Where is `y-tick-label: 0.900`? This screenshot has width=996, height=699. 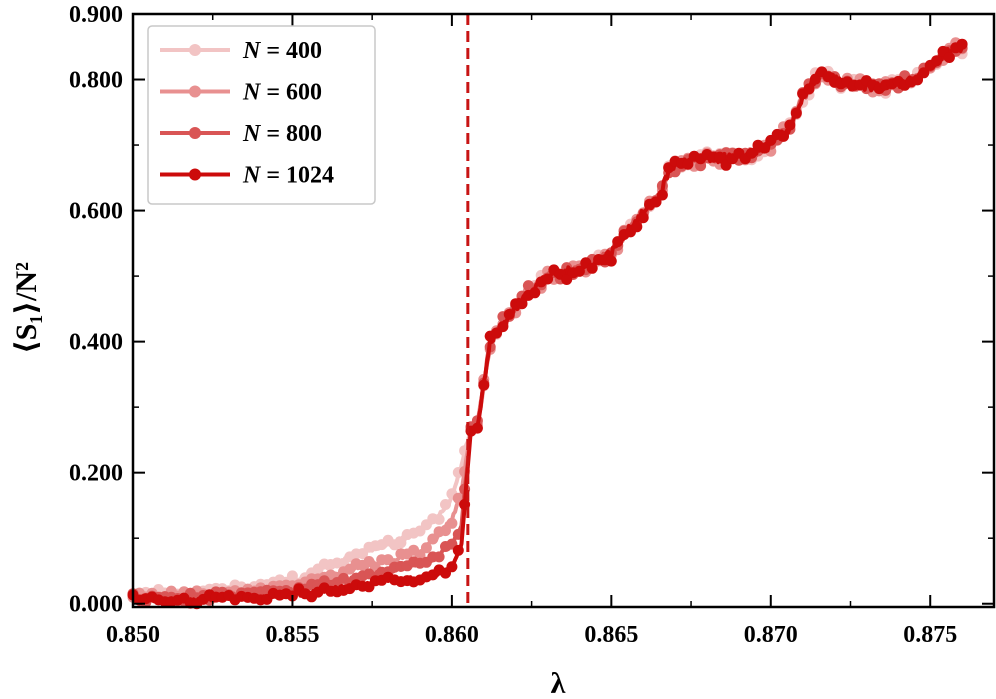 y-tick-label: 0.900 is located at coordinates (96, 15).